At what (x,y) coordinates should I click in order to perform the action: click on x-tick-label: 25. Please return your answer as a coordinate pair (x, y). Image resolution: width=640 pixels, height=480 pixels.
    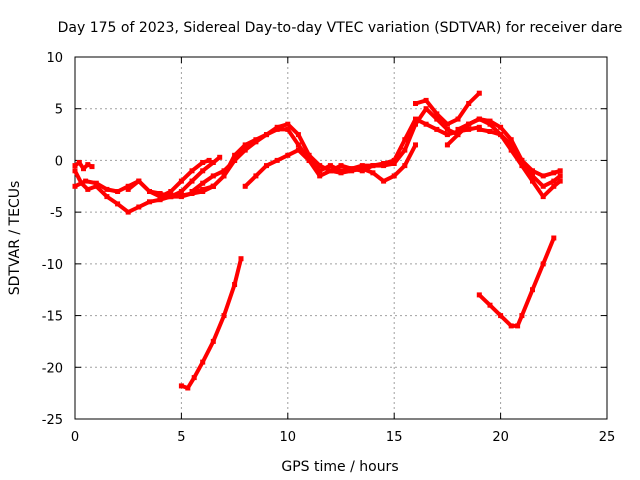
    Looking at the image, I should click on (607, 437).